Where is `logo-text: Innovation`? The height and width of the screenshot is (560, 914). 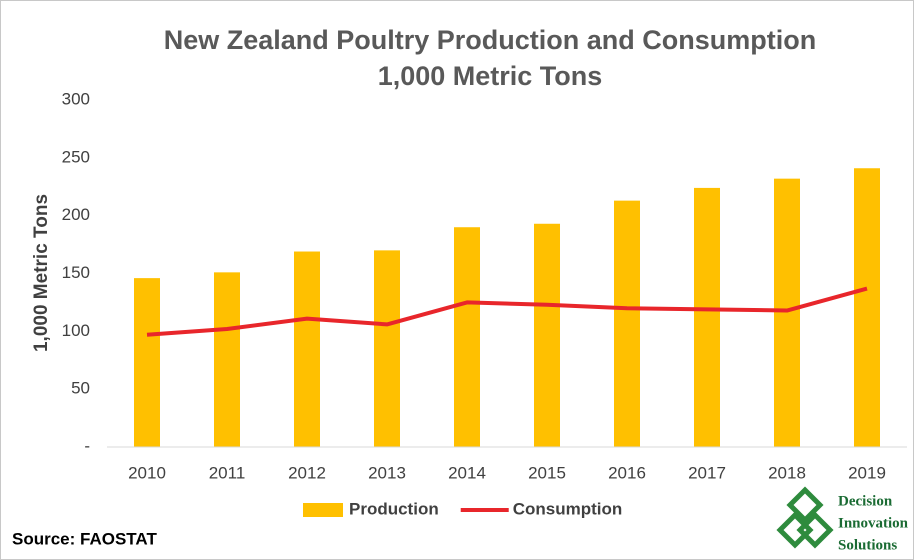 logo-text: Innovation is located at coordinates (873, 523).